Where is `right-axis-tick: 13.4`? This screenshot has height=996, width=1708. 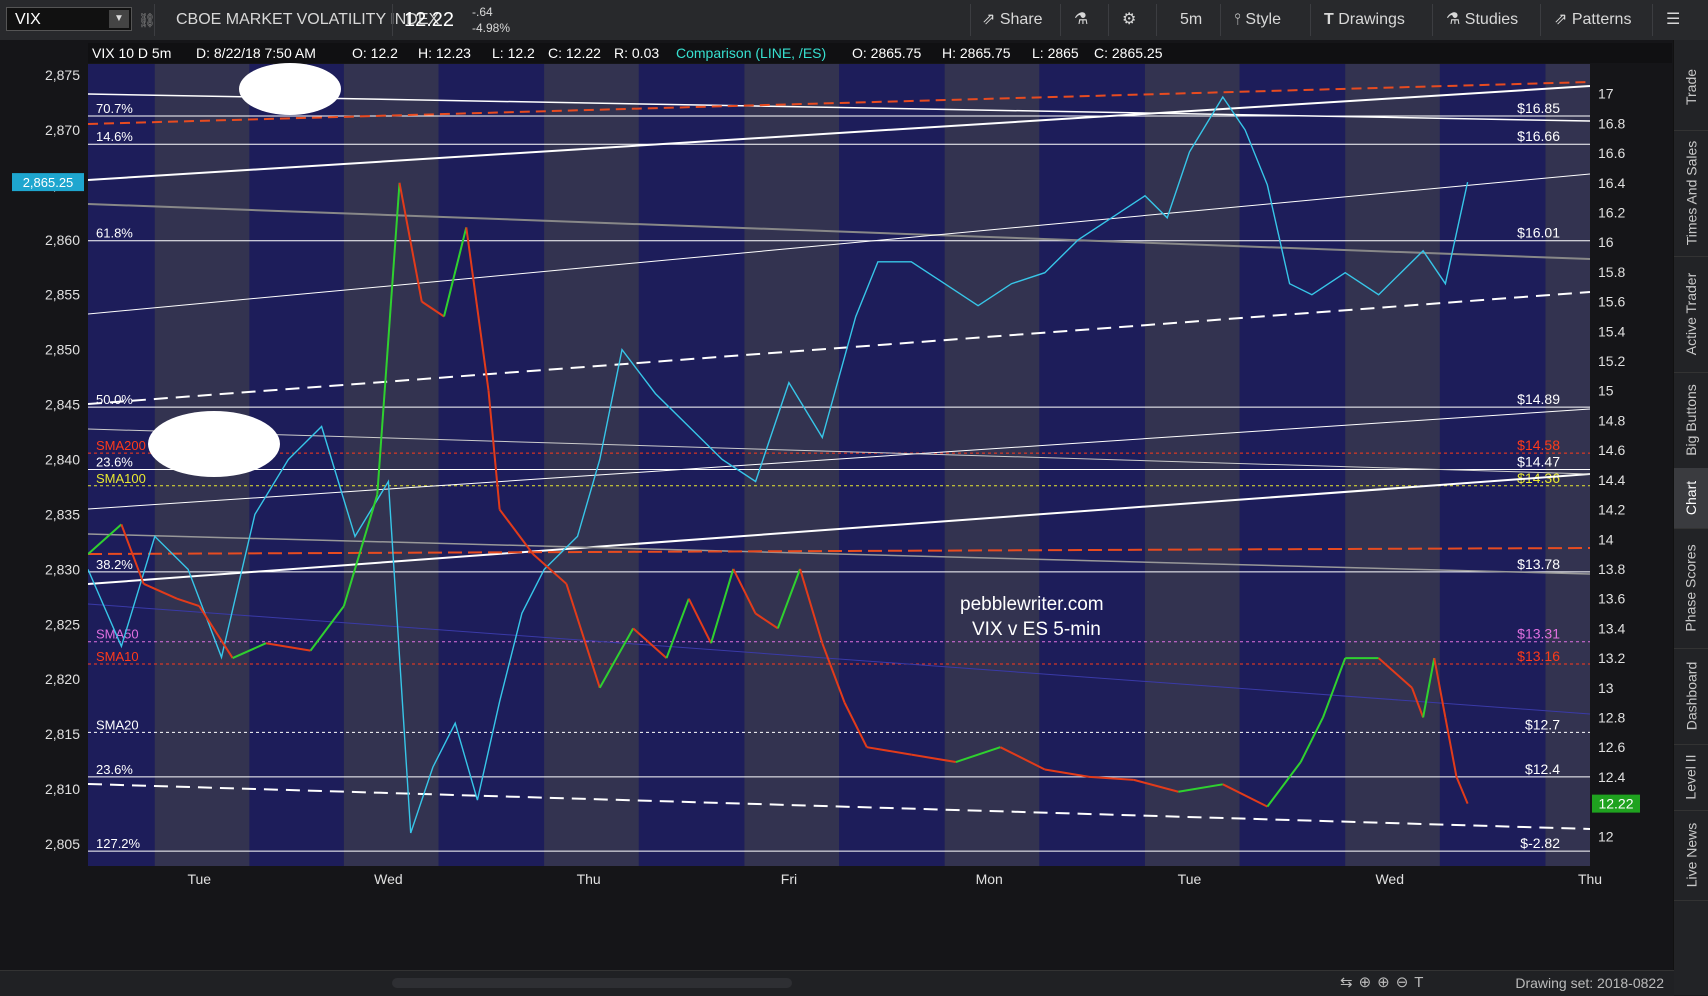 right-axis-tick: 13.4 is located at coordinates (1611, 628).